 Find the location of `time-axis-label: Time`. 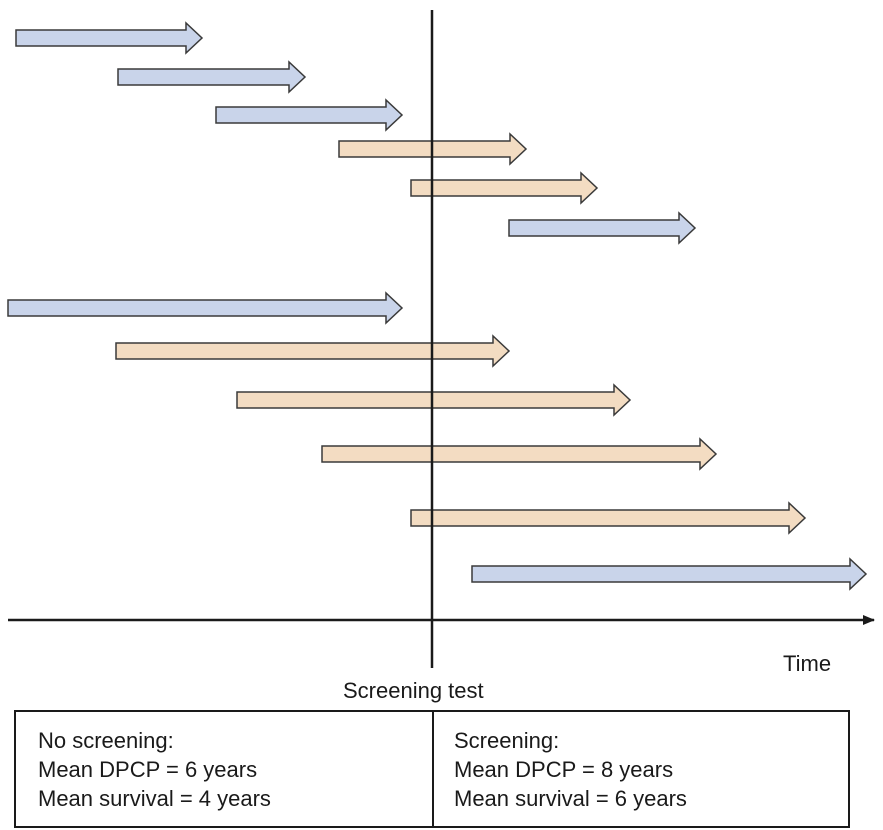

time-axis-label: Time is located at coordinates (807, 663).